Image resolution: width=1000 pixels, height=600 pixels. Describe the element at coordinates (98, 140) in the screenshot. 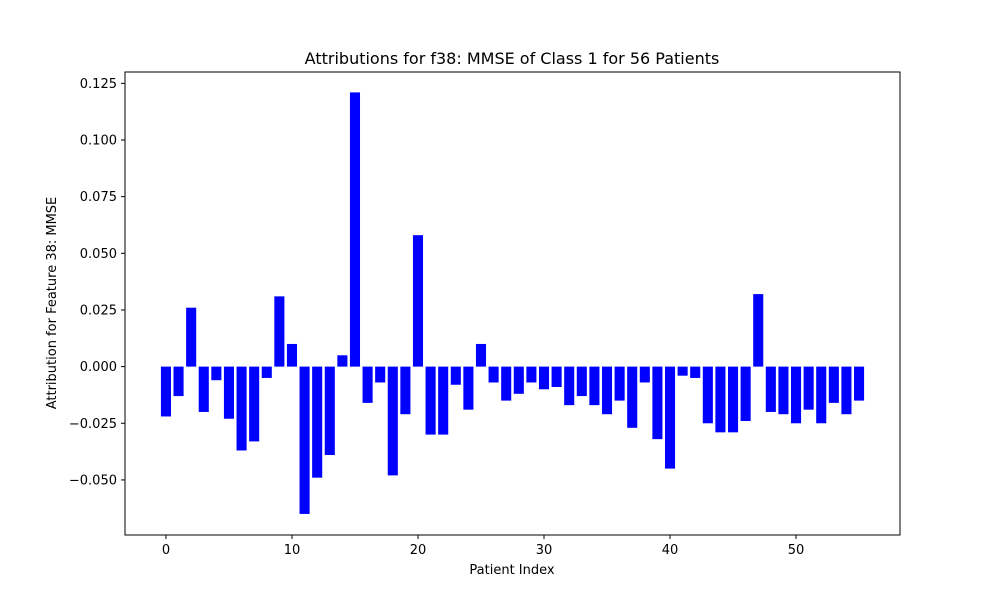

I see `y-tick-label: 0.100` at that location.